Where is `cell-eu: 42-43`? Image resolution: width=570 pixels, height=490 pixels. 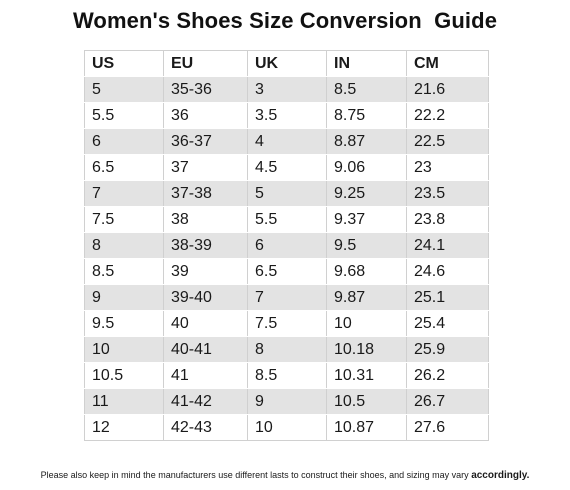 cell-eu: 42-43 is located at coordinates (205, 427).